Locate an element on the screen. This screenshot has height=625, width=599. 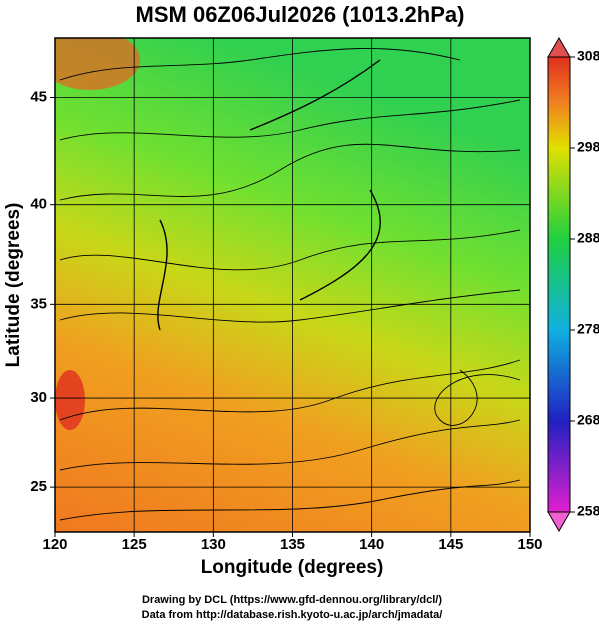
colorbar-max-arrow is located at coordinates (559, 47).